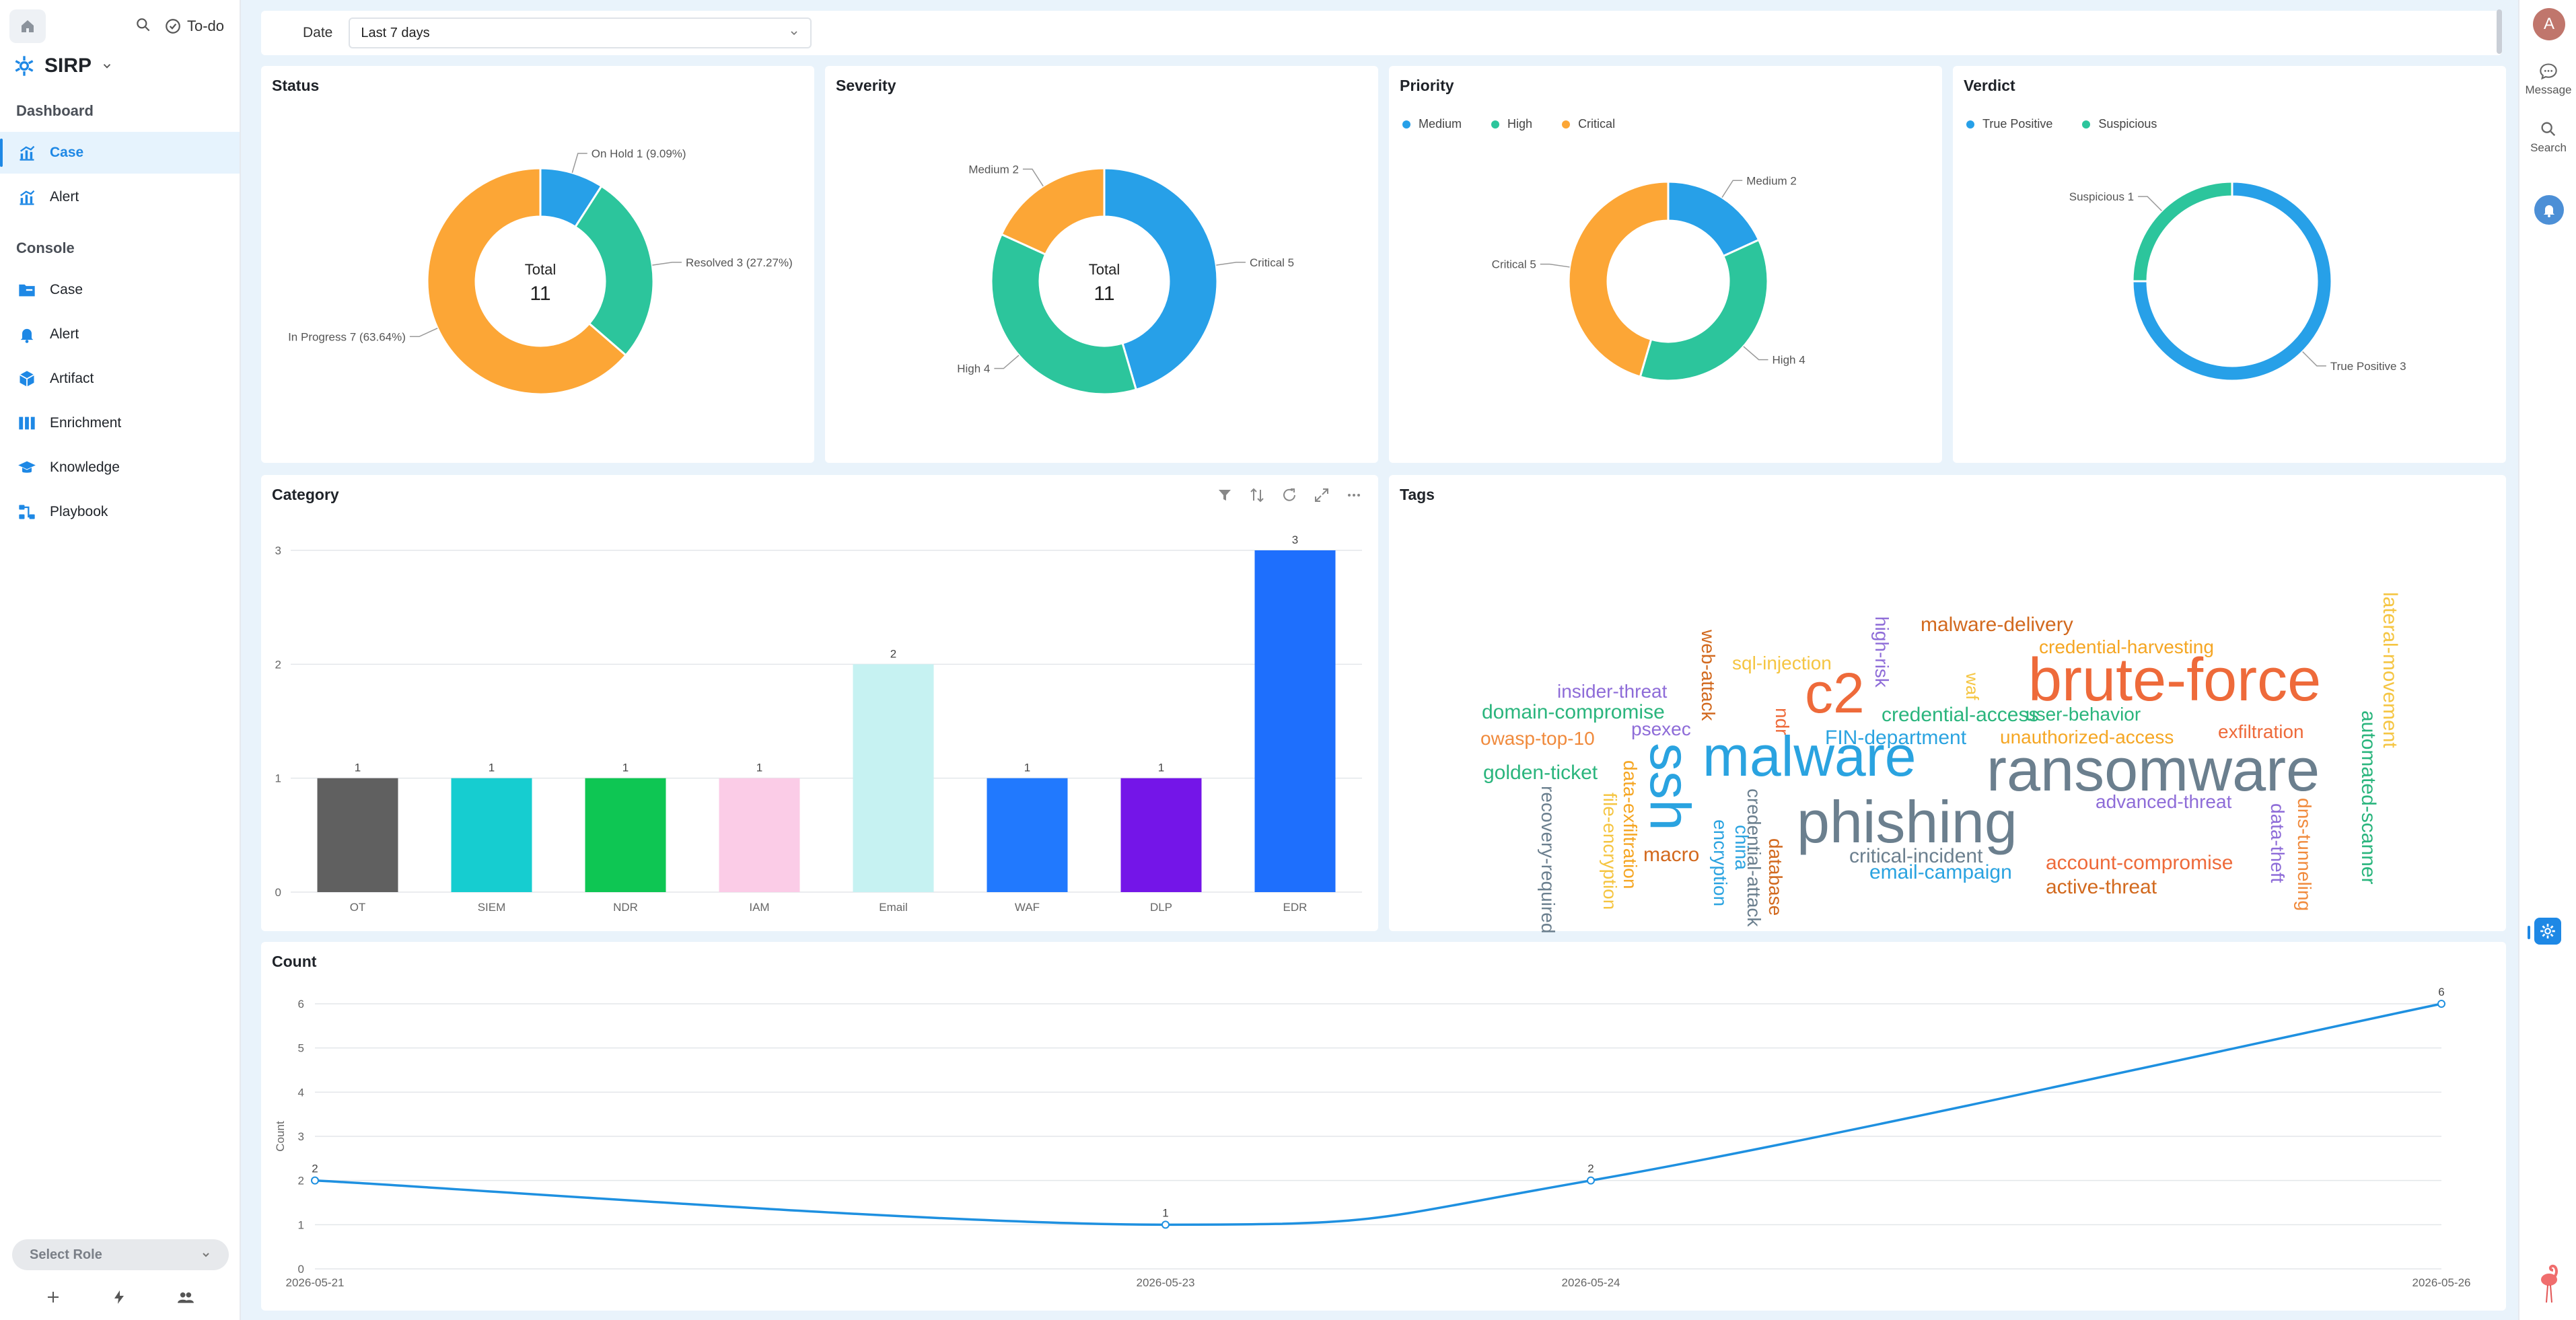 This screenshot has height=1320, width=2576. I want to click on tag-word: malware-delivery, so click(1997, 625).